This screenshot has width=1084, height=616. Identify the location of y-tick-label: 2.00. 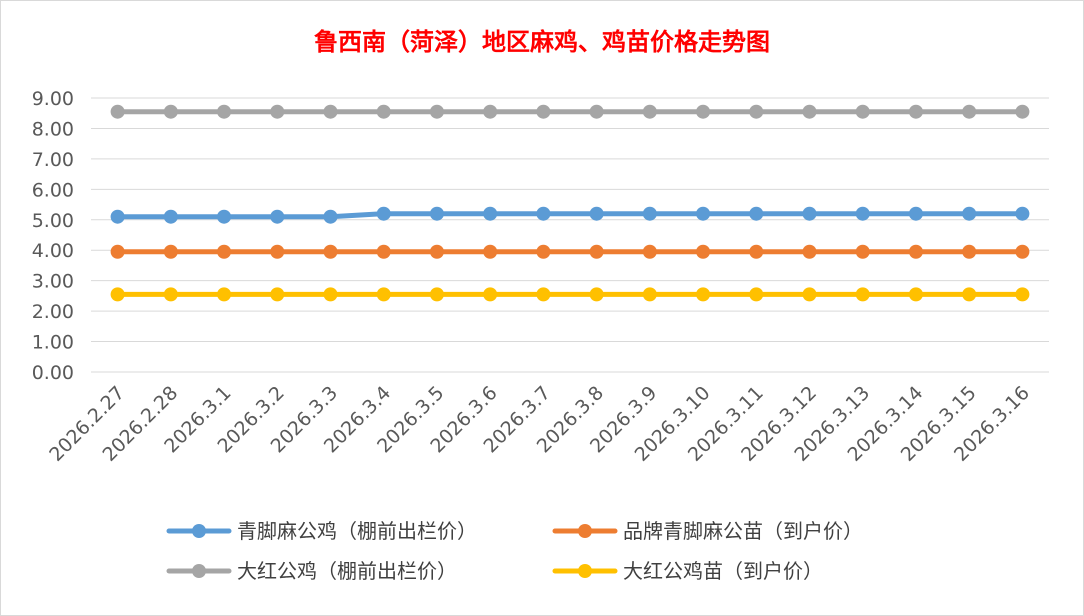
(53, 312).